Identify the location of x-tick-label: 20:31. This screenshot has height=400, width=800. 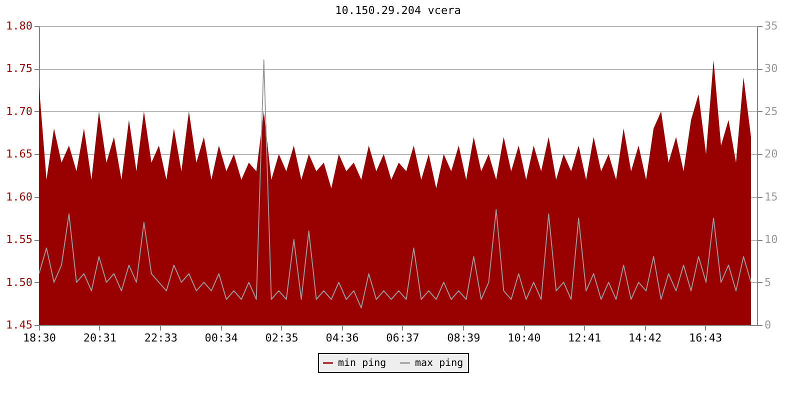
(100, 338).